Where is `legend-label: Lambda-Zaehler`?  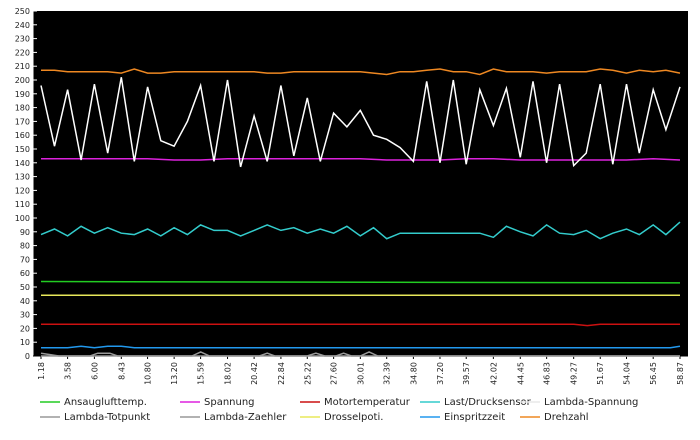
legend-label: Lambda-Zaehler is located at coordinates (245, 417).